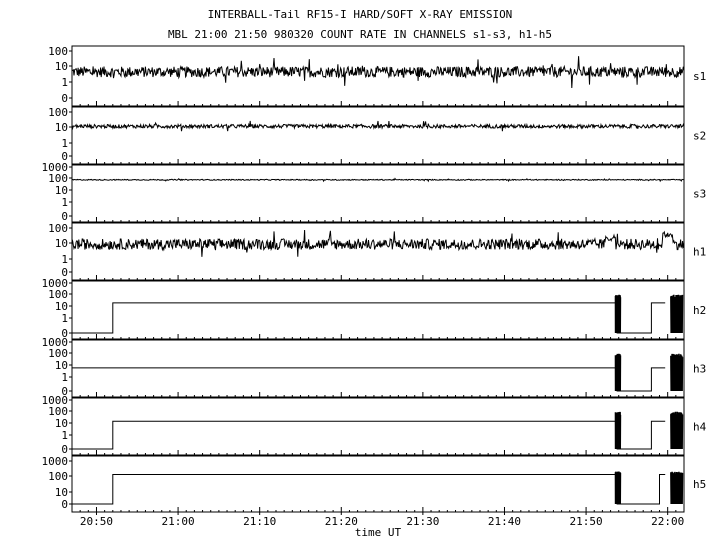  What do you see at coordinates (378, 135) in the screenshot?
I see `panel-frame-s2` at bounding box center [378, 135].